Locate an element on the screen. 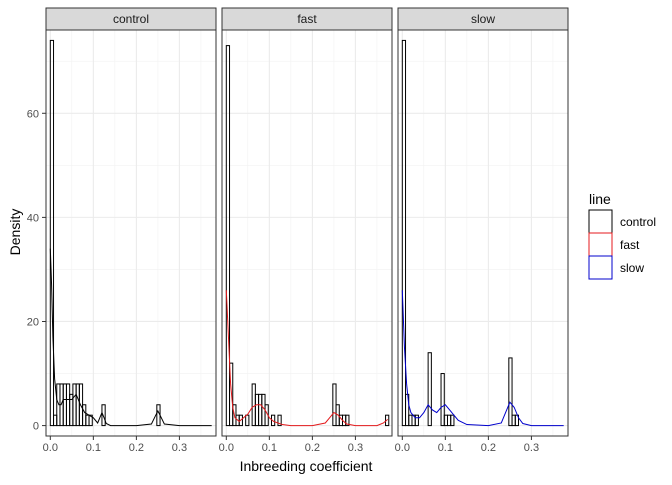 Image resolution: width=672 pixels, height=485 pixels. legend-label-fast: fast is located at coordinates (630, 245).